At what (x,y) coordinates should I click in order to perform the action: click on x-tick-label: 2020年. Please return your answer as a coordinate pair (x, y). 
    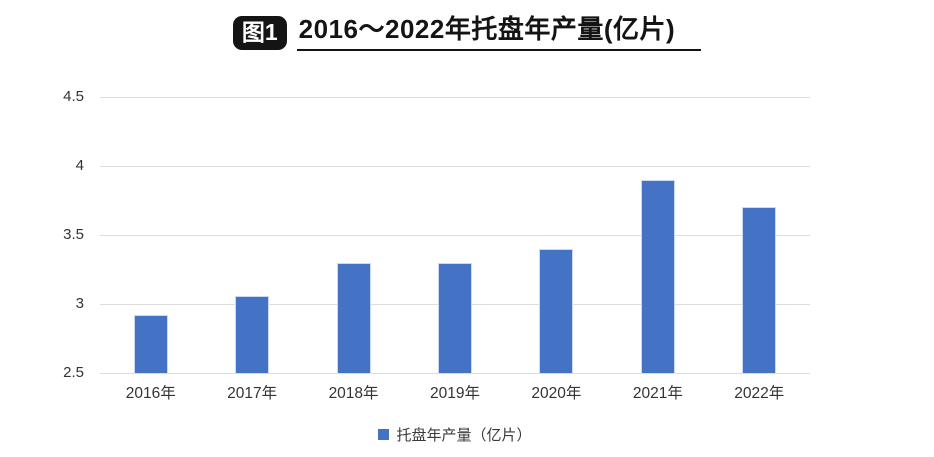
    Looking at the image, I should click on (556, 393).